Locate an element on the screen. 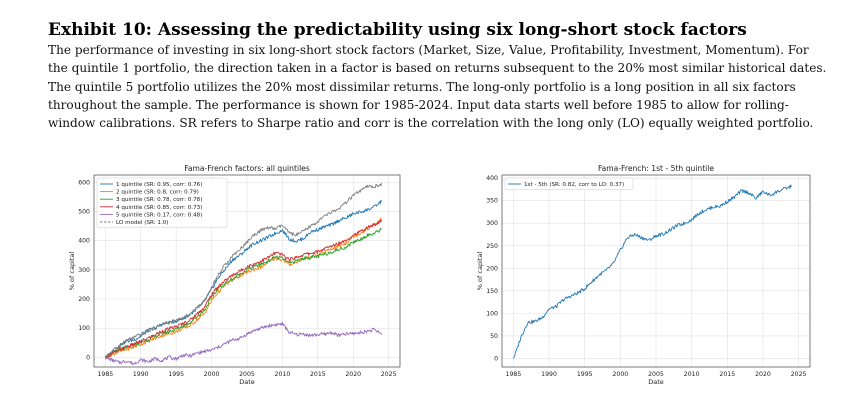 The image size is (854, 404). y-tick-label: 250 is located at coordinates (492, 246).